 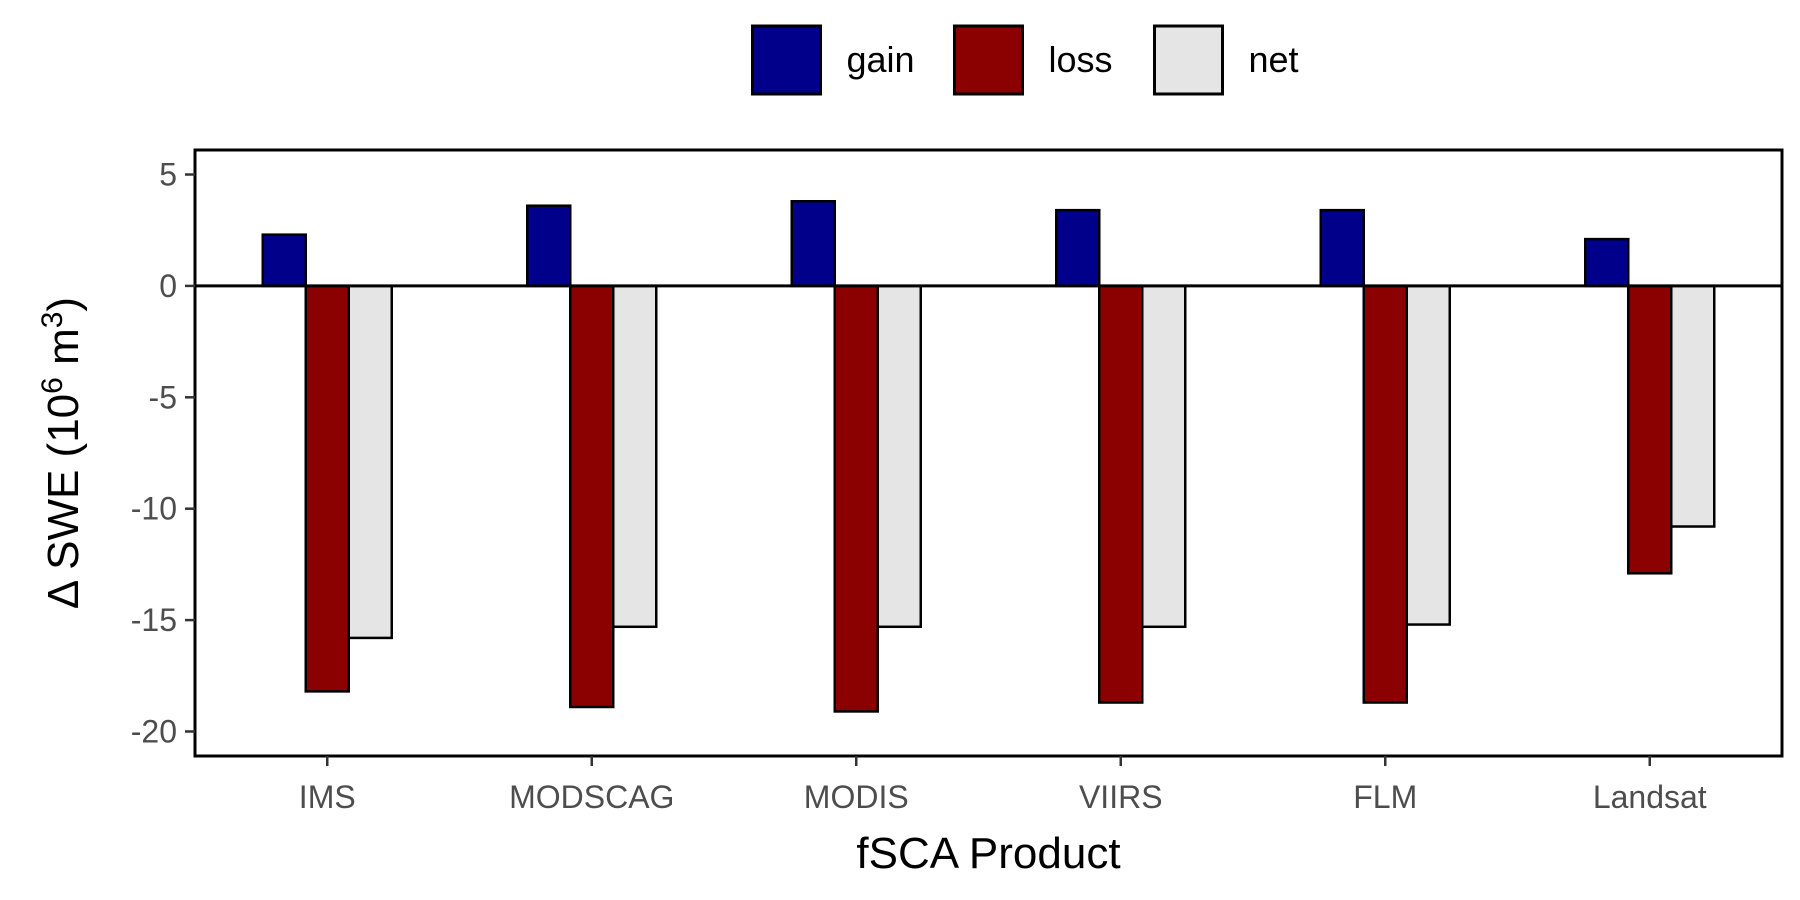 What do you see at coordinates (63, 352) in the screenshot?
I see `y-axis-title-middle: m` at bounding box center [63, 352].